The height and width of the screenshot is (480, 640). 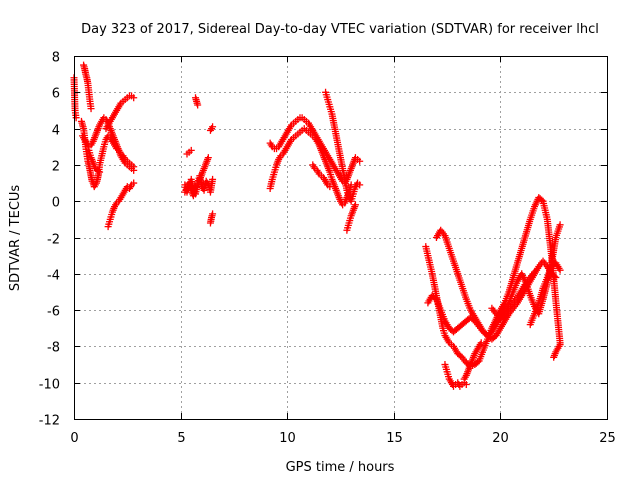 What do you see at coordinates (56, 131) in the screenshot?
I see `y-tick-label: 4` at bounding box center [56, 131].